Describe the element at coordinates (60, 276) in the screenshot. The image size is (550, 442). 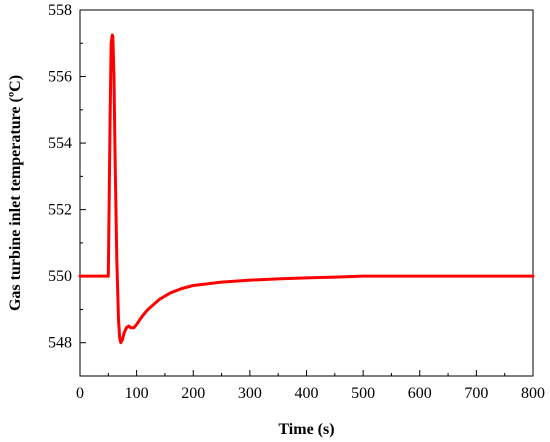
I see `y-tick-label: 550` at that location.